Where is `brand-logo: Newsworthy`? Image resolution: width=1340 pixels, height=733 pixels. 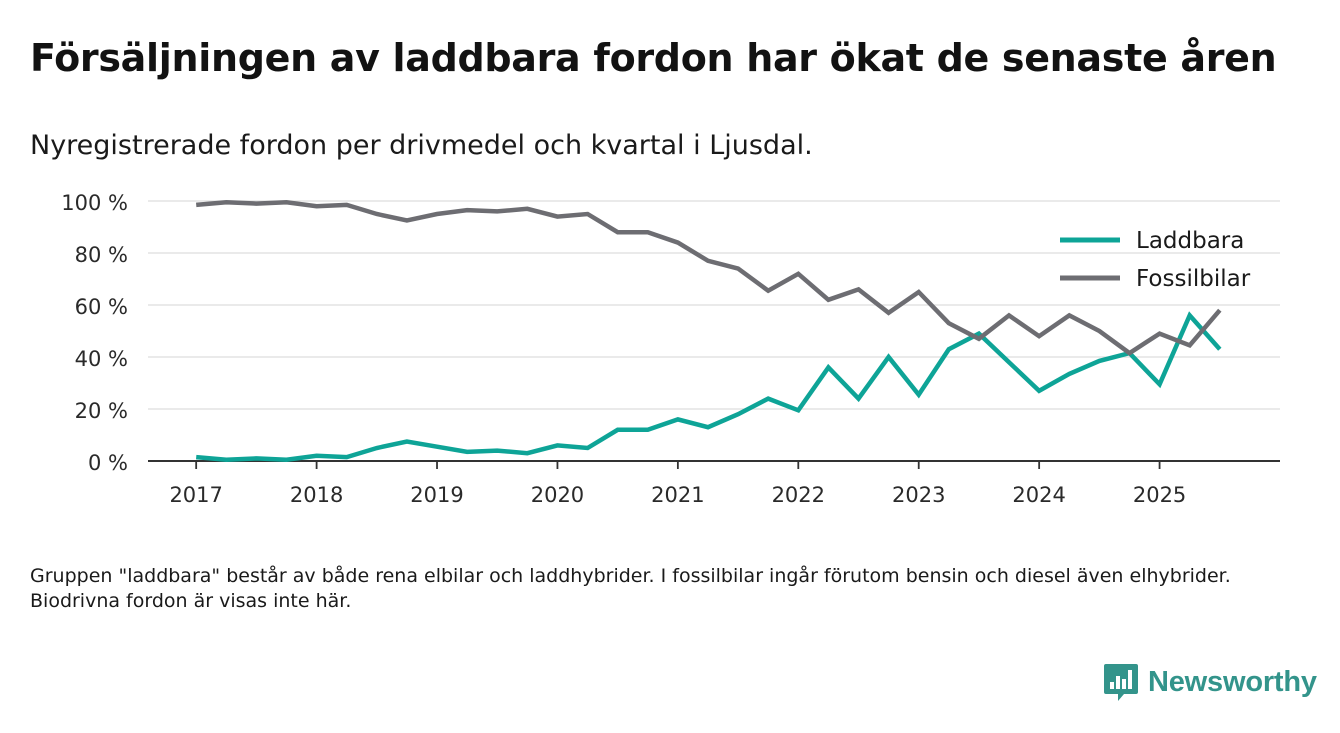
brand-logo: Newsworthy is located at coordinates (1209, 682).